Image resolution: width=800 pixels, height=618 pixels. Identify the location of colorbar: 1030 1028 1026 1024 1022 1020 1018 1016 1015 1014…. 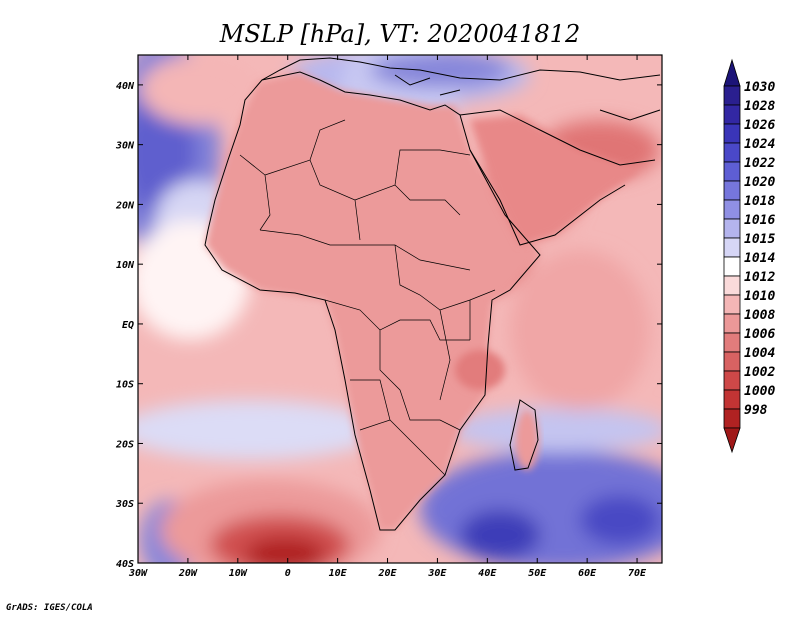
(749, 256).